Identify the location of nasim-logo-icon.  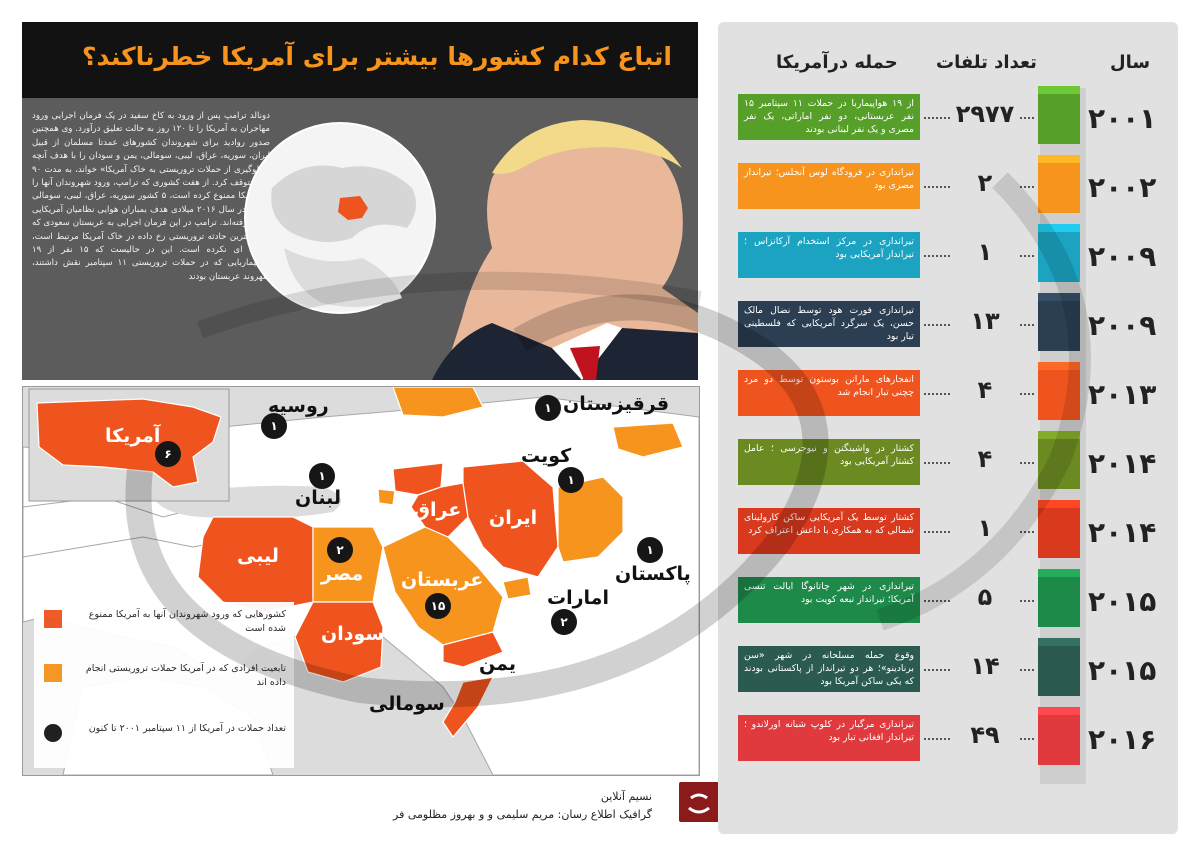
(699, 802).